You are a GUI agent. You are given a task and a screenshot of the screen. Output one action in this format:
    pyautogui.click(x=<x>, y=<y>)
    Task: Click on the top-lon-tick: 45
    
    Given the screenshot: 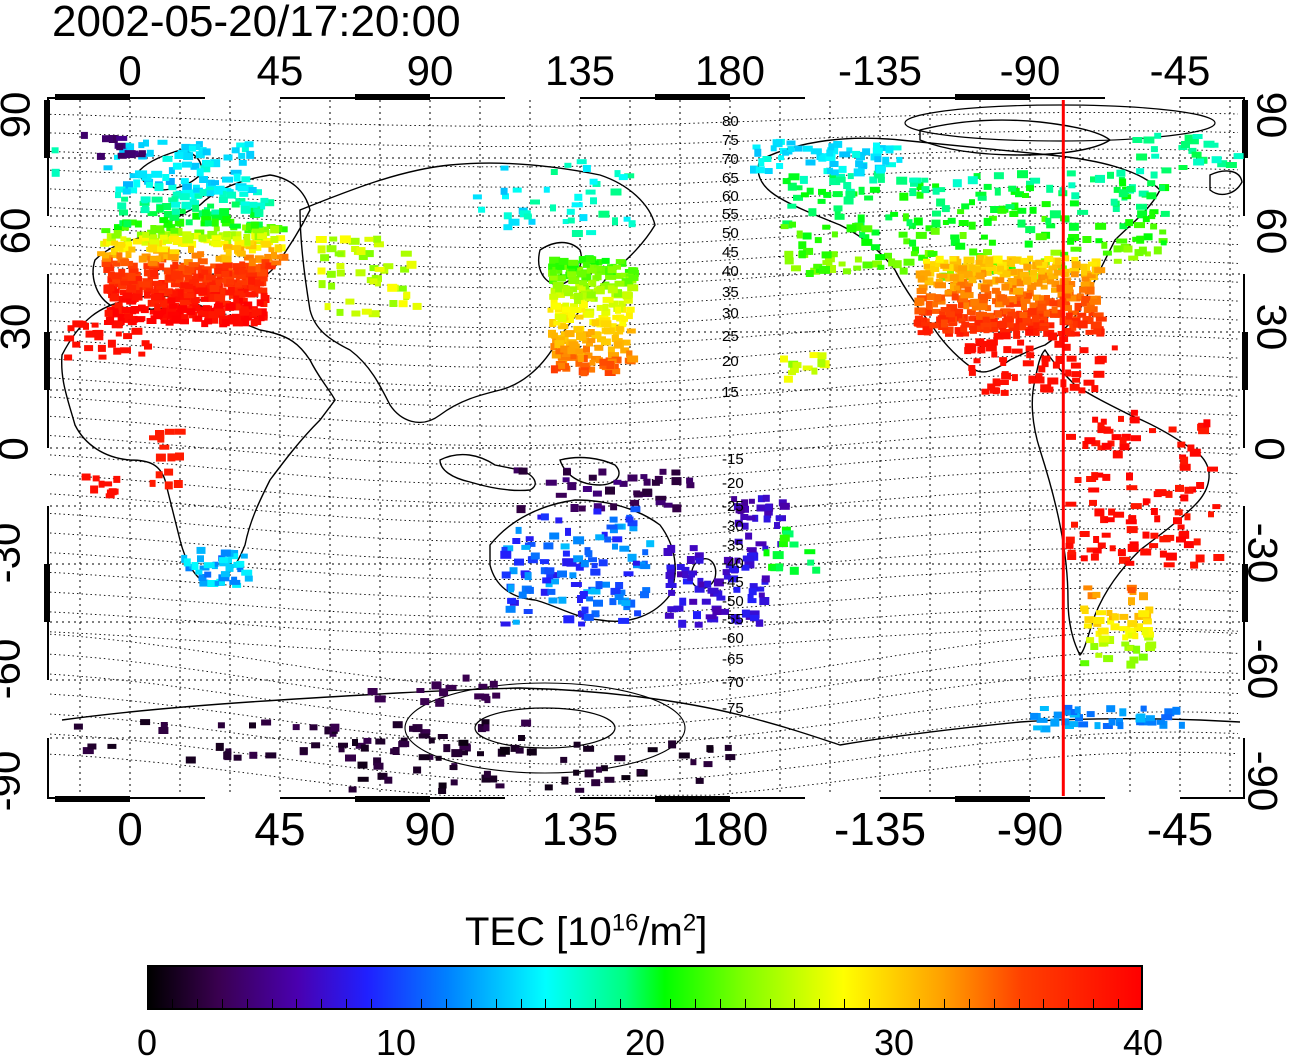 What is the action you would take?
    pyautogui.click(x=280, y=70)
    